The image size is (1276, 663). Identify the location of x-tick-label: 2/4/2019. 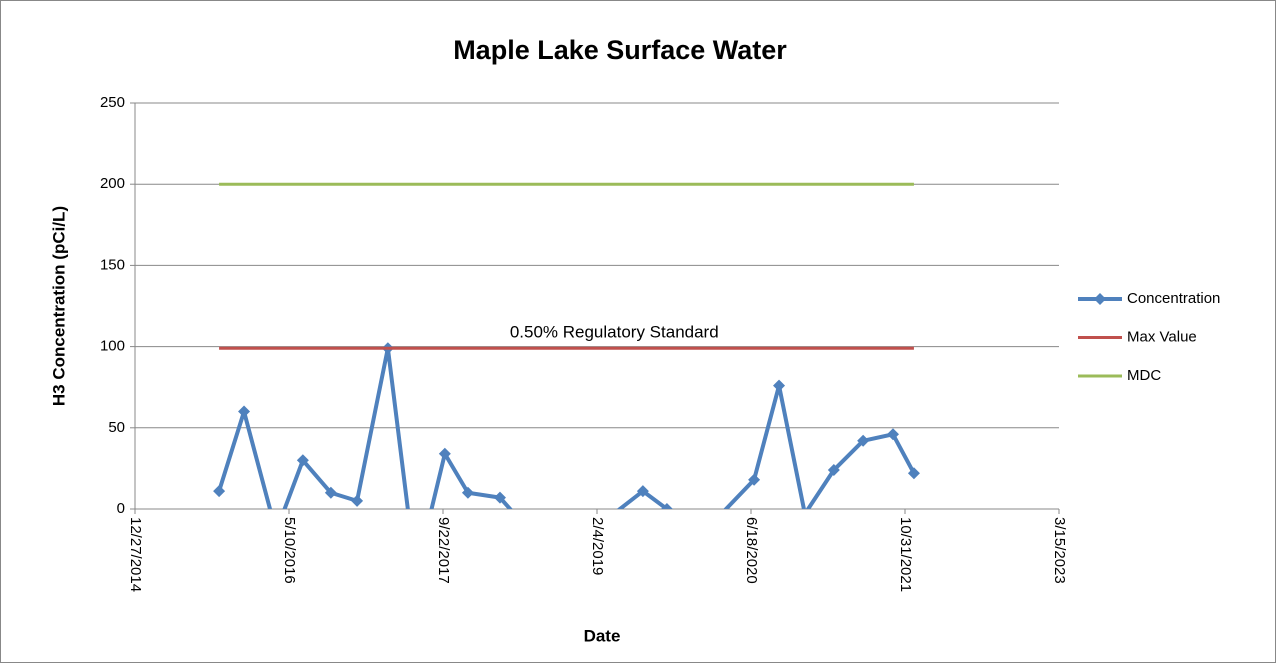
(597, 546).